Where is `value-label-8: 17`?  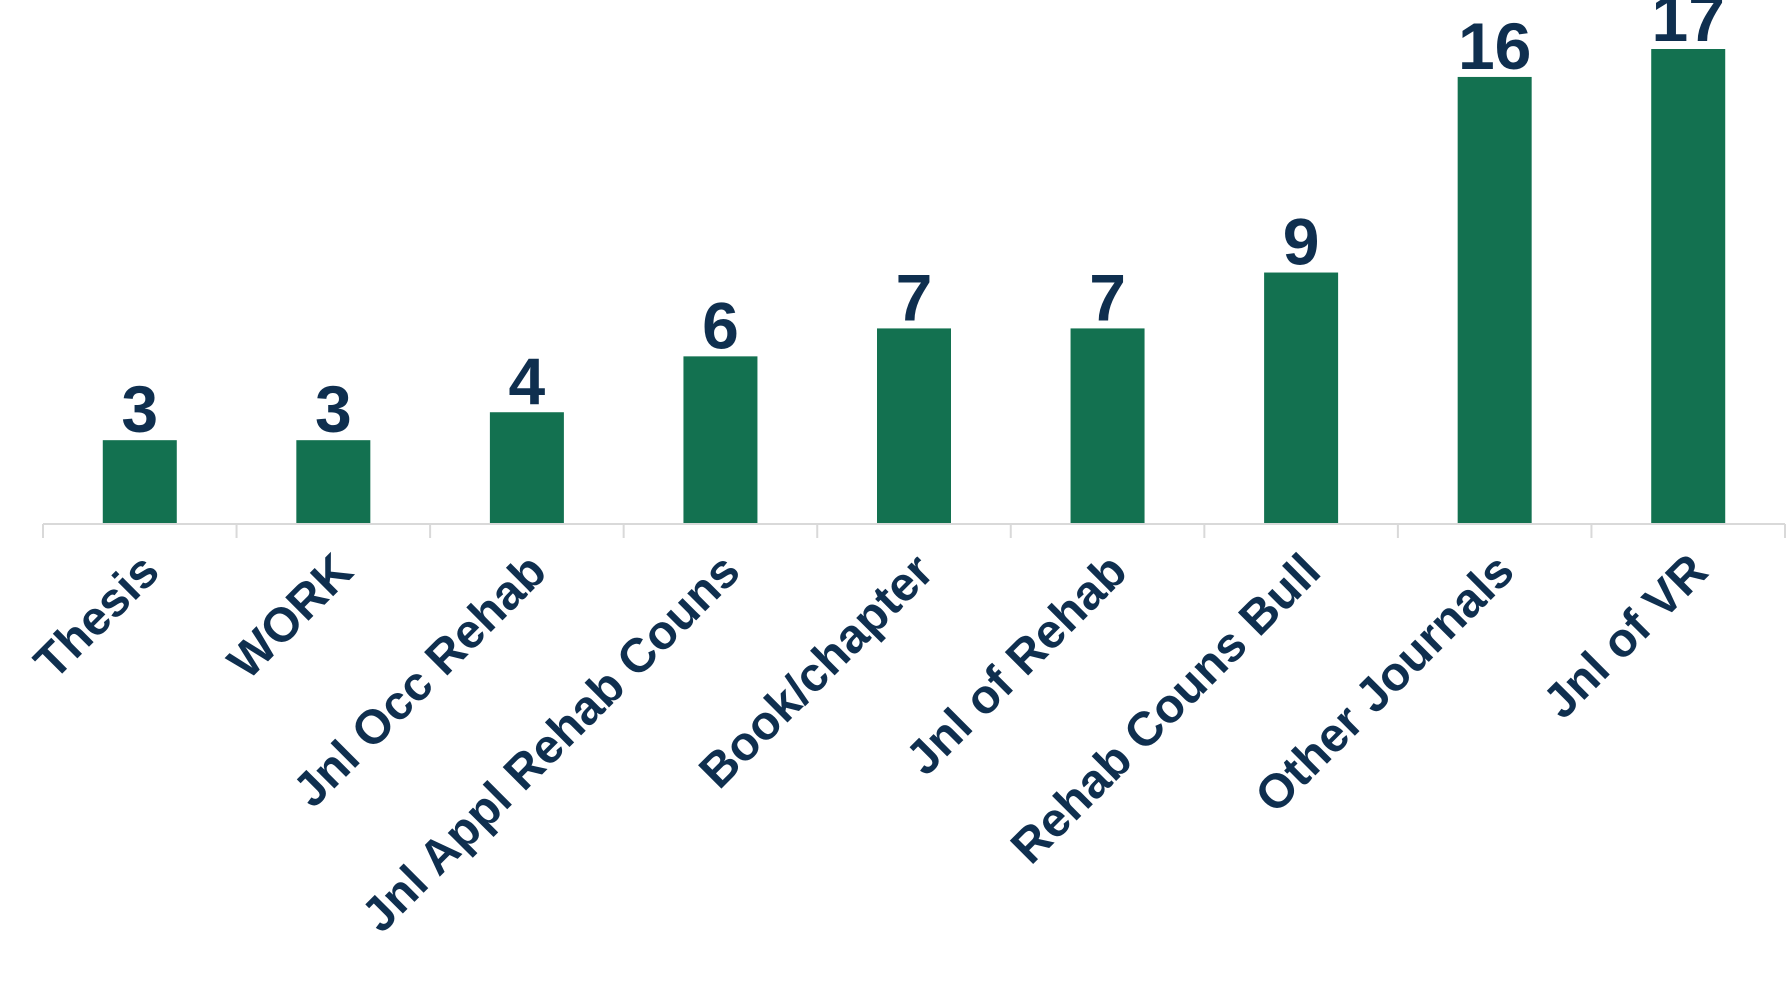 value-label-8: 17 is located at coordinates (1688, 27).